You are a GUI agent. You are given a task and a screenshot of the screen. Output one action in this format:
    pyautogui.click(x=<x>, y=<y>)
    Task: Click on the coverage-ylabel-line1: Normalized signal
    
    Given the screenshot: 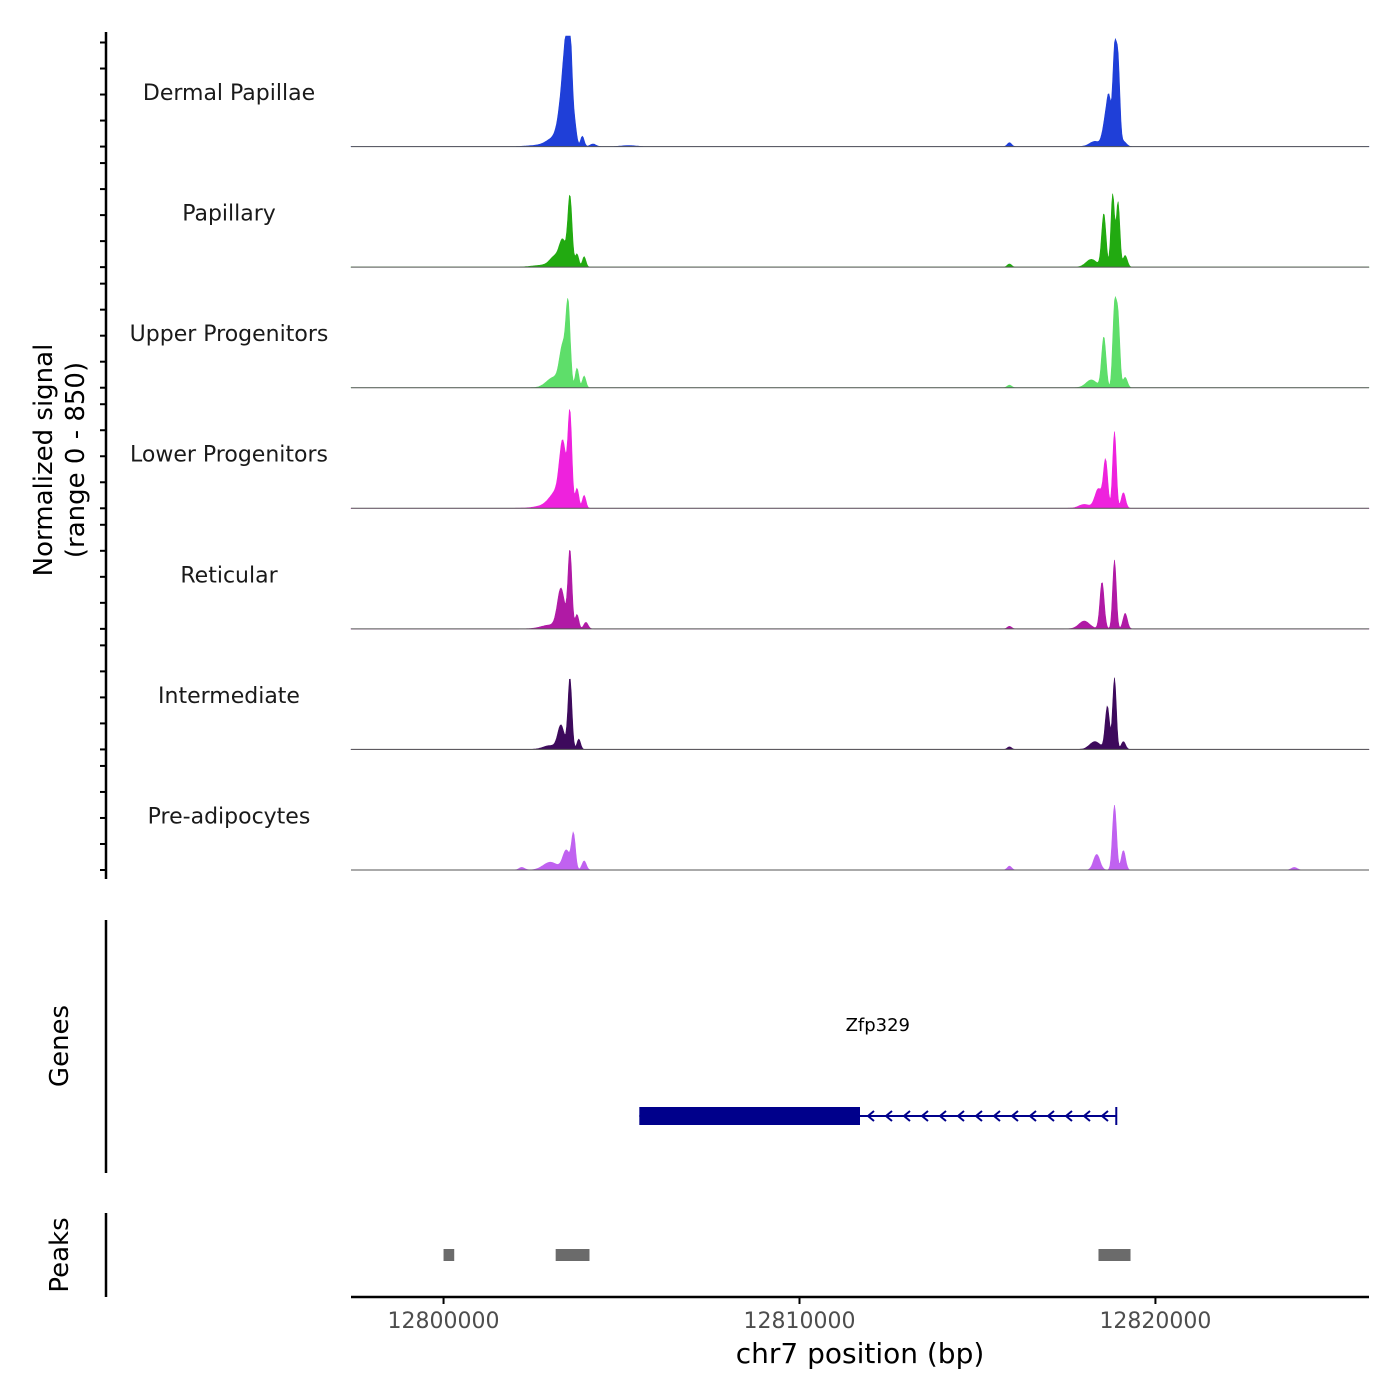 What is the action you would take?
    pyautogui.click(x=44, y=460)
    